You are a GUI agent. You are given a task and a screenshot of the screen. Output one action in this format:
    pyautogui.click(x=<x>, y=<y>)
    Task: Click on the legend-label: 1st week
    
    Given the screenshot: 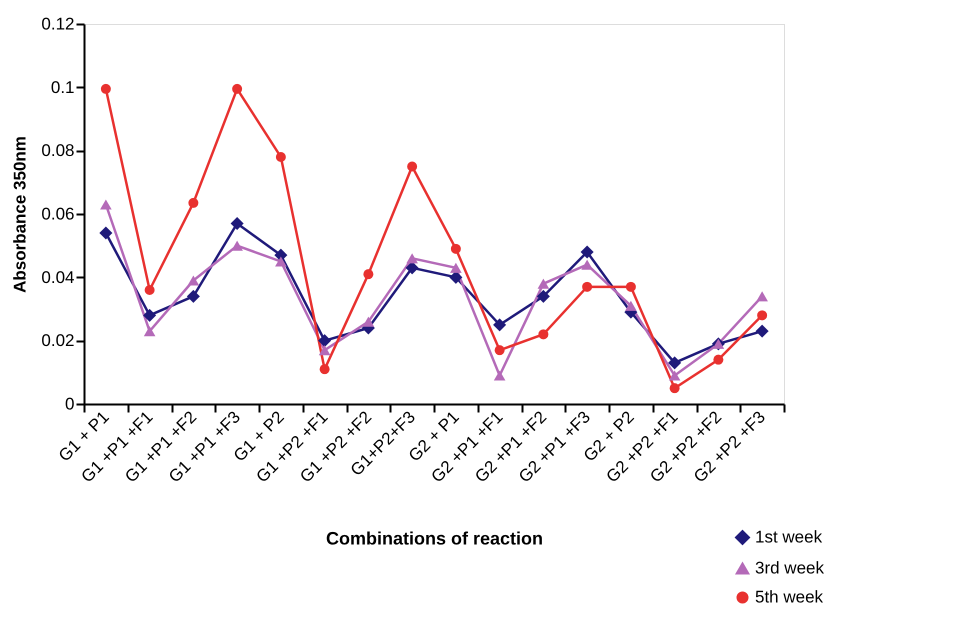 What is the action you would take?
    pyautogui.click(x=789, y=537)
    